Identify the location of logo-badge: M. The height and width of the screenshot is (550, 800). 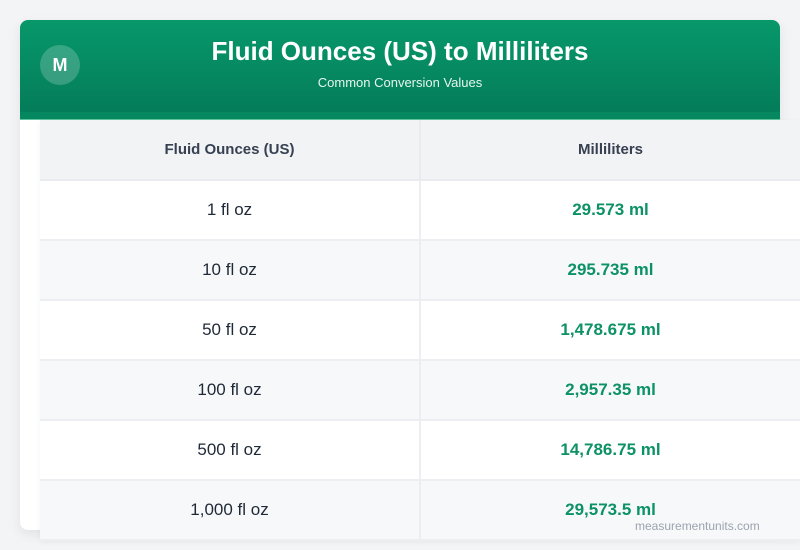
(60, 65).